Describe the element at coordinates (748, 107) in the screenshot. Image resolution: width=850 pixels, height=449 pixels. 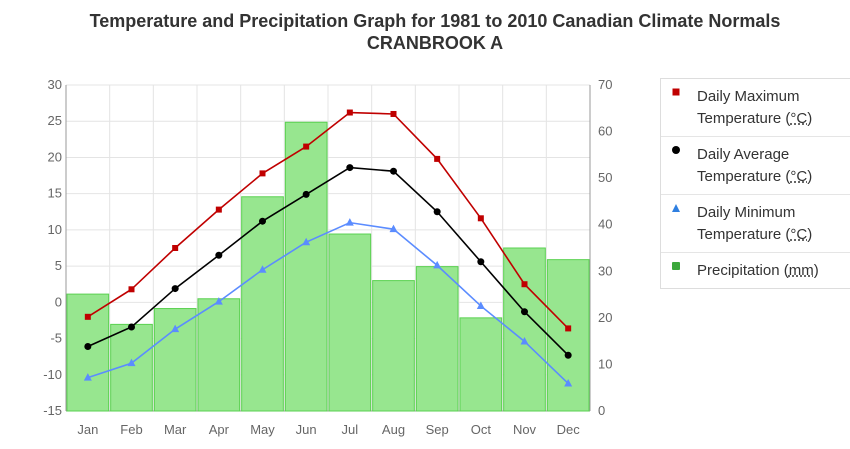
I see `legend-label-max: Daily Maximum Temperature` at that location.